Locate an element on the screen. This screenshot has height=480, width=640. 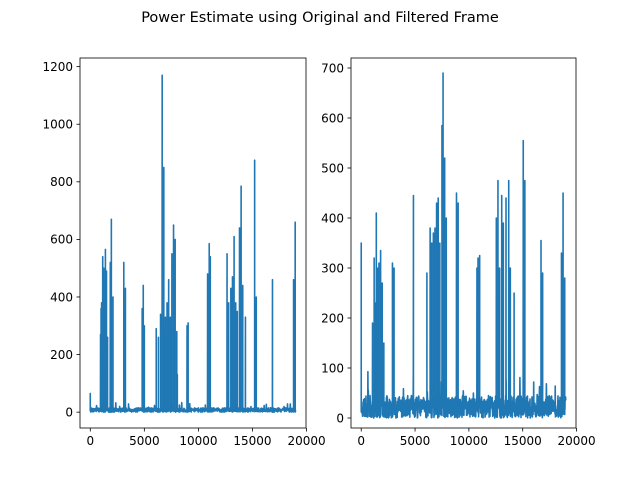
right-x-tick-label: 20000 is located at coordinates (576, 441).